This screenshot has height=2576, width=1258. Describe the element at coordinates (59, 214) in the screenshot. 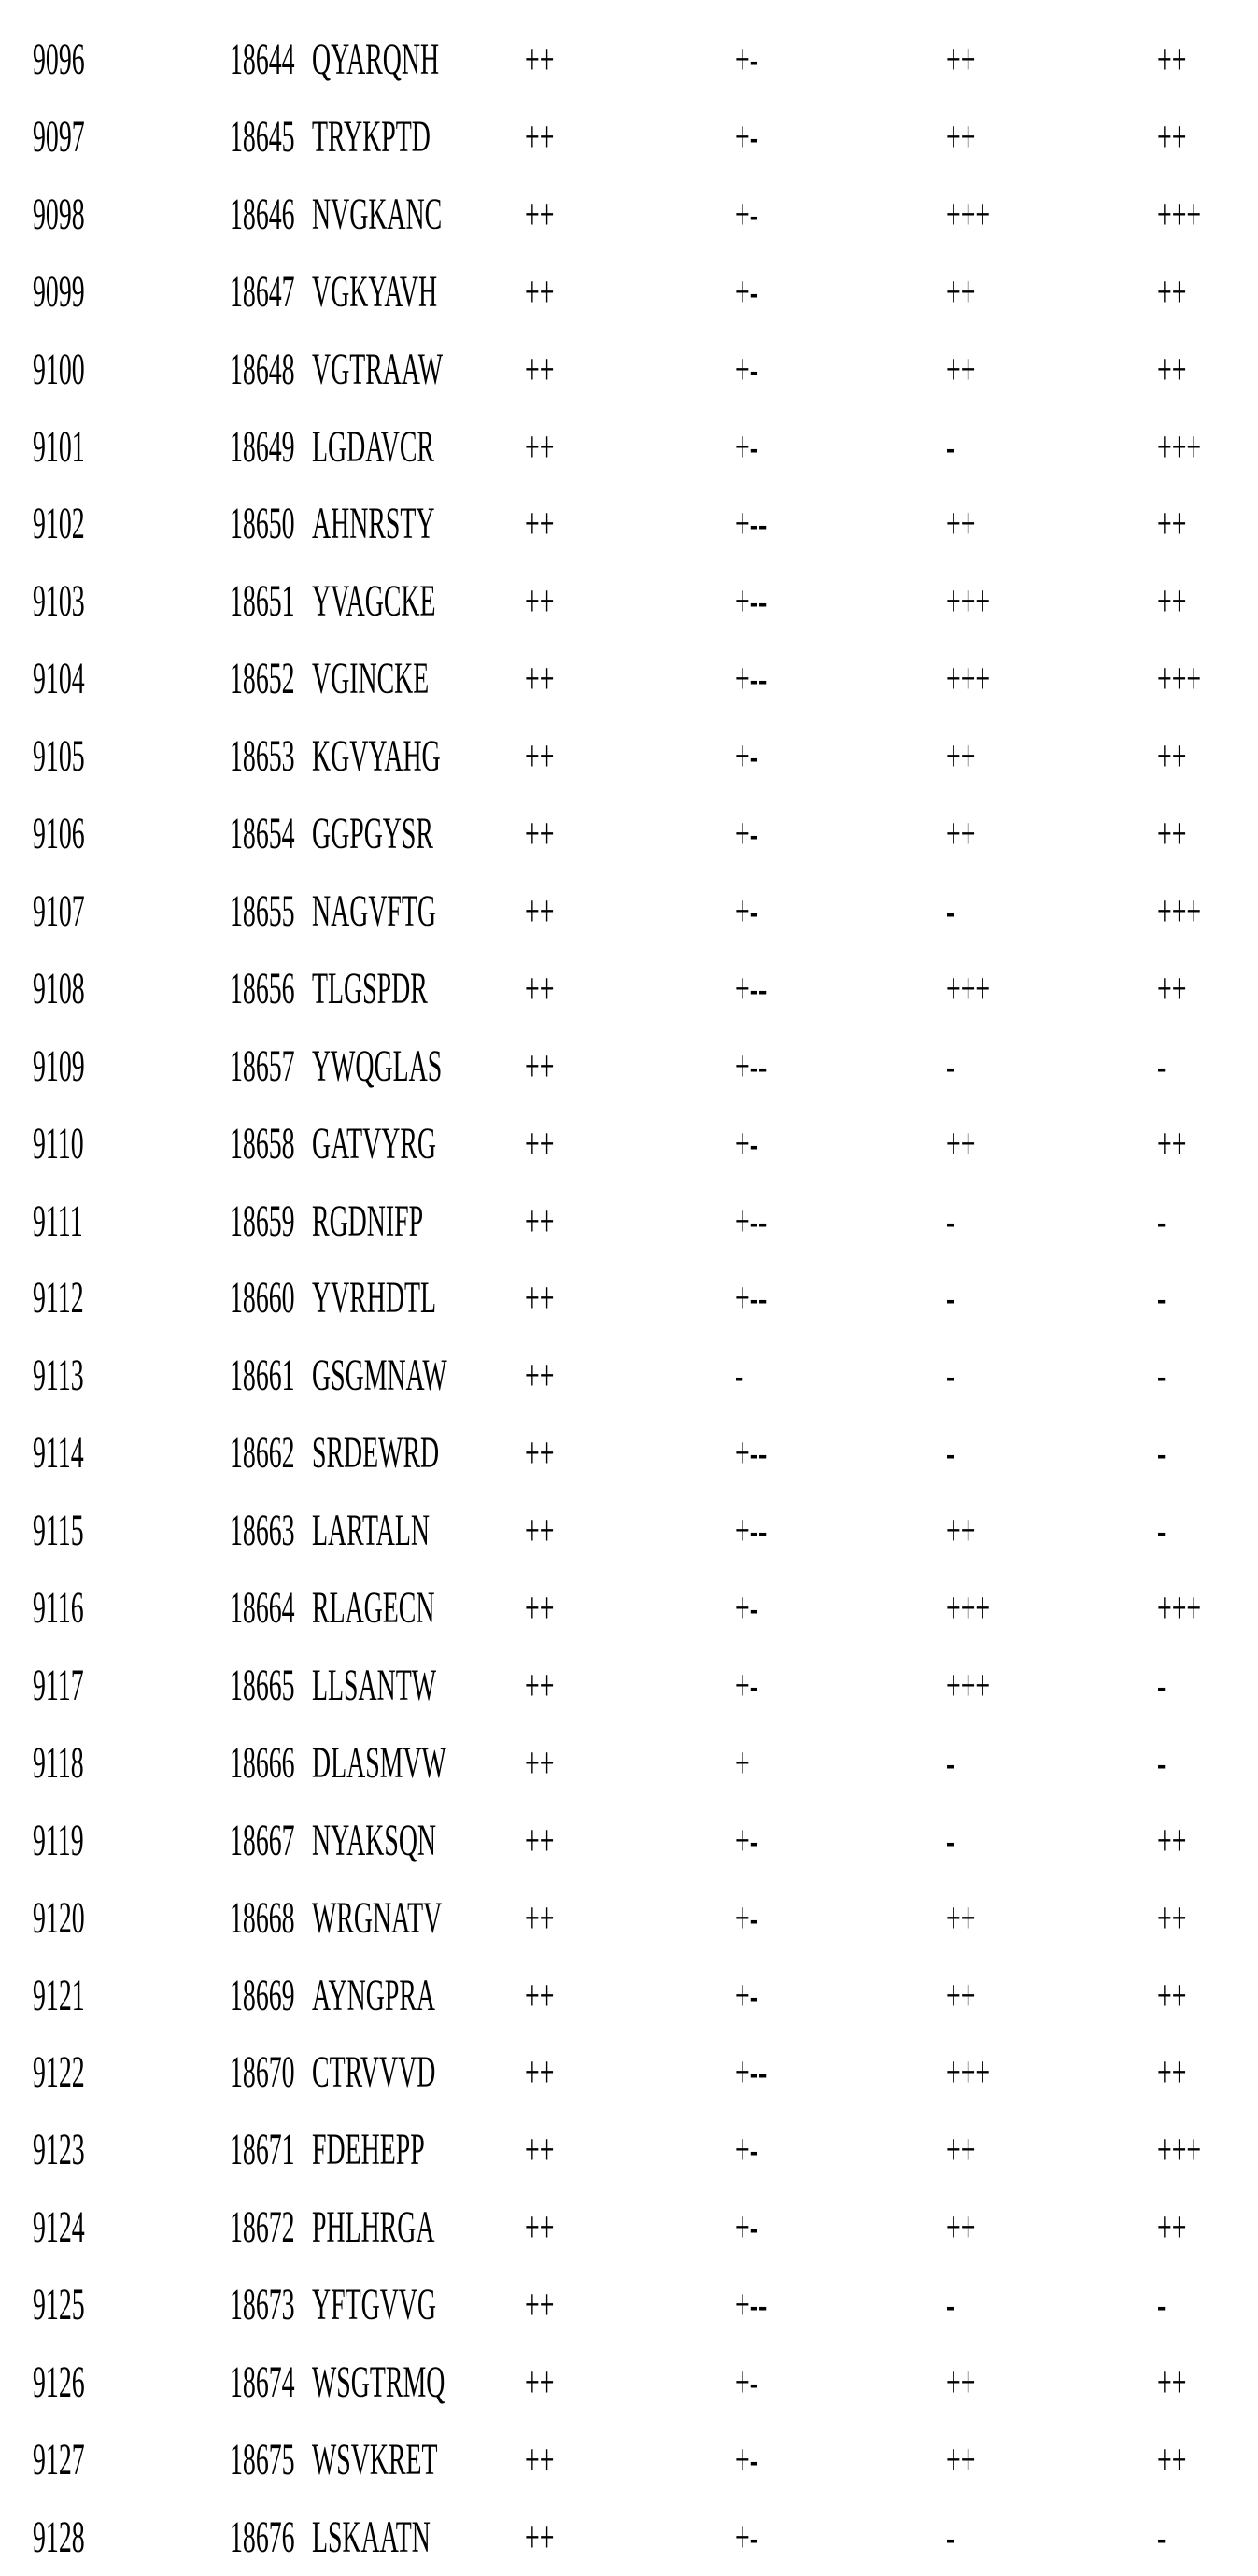

I see `row-number: 9098` at that location.